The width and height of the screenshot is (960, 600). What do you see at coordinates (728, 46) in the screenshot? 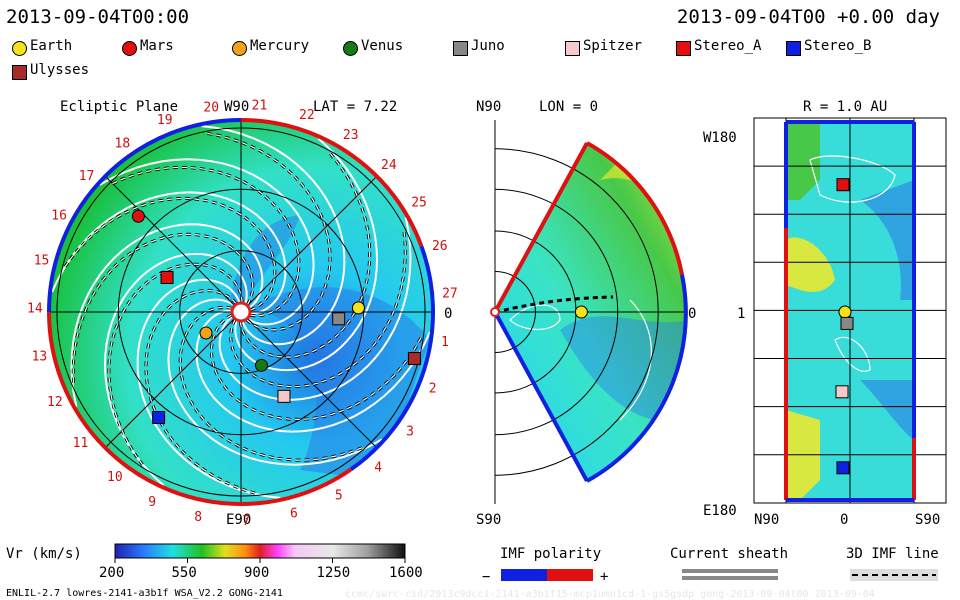
I see `legend-label-stereo_a: Stereo_A` at bounding box center [728, 46].